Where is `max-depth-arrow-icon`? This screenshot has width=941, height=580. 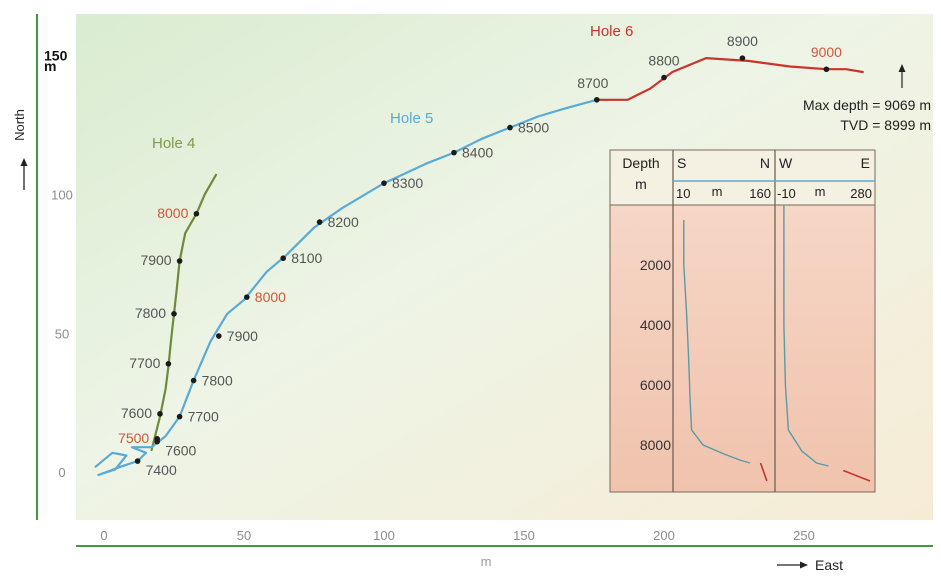 max-depth-arrow-icon is located at coordinates (902, 76).